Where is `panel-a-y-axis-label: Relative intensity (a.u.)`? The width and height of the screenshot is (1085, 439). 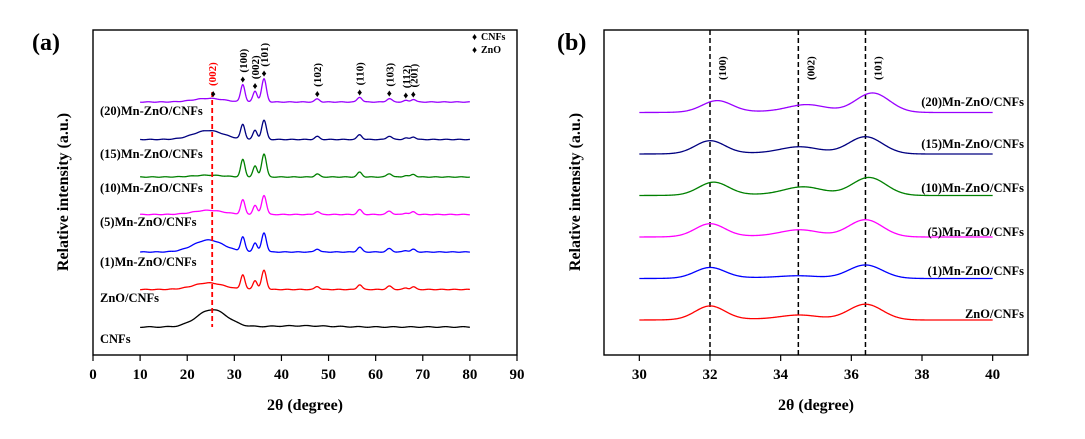
panel-a-y-axis-label: Relative intensity (a.u.) is located at coordinates (63, 192).